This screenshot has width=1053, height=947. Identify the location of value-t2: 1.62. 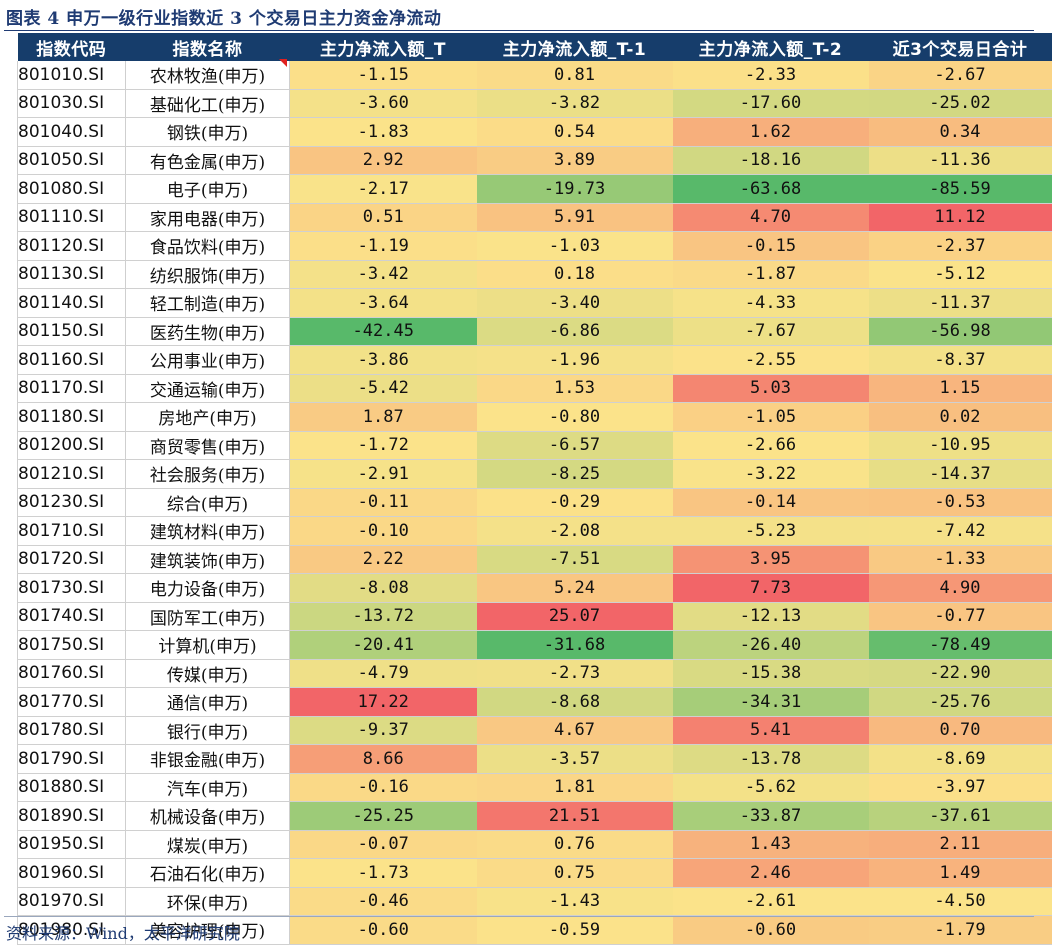
(770, 132).